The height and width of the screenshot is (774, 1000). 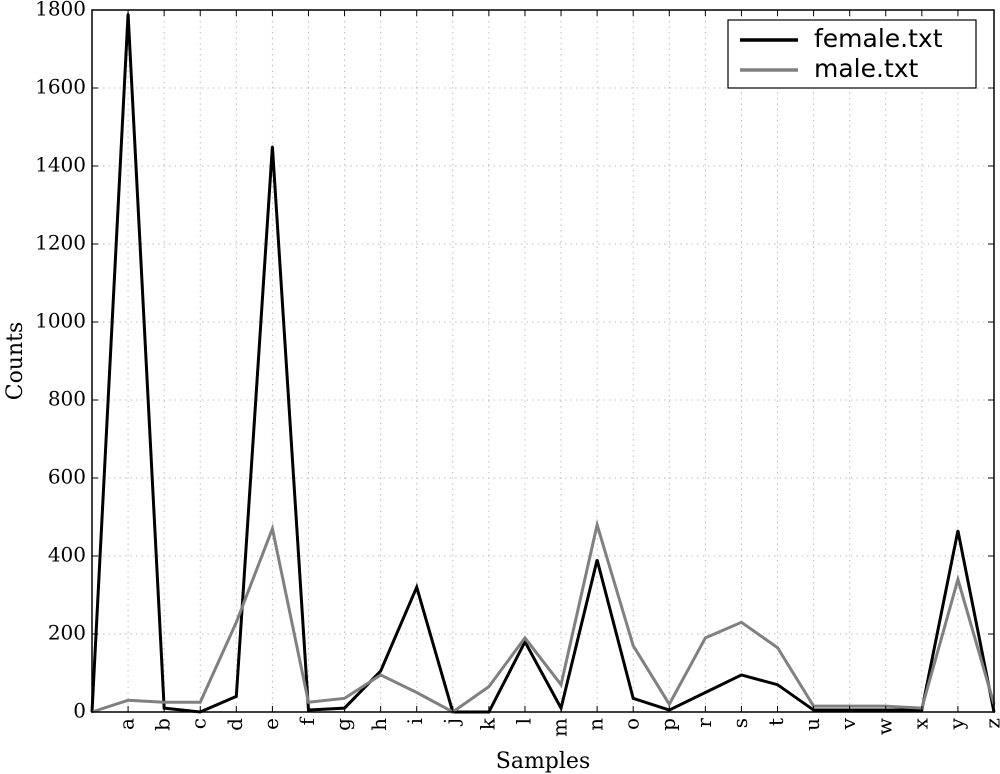 I want to click on legend-label: male.txt, so click(x=866, y=68).